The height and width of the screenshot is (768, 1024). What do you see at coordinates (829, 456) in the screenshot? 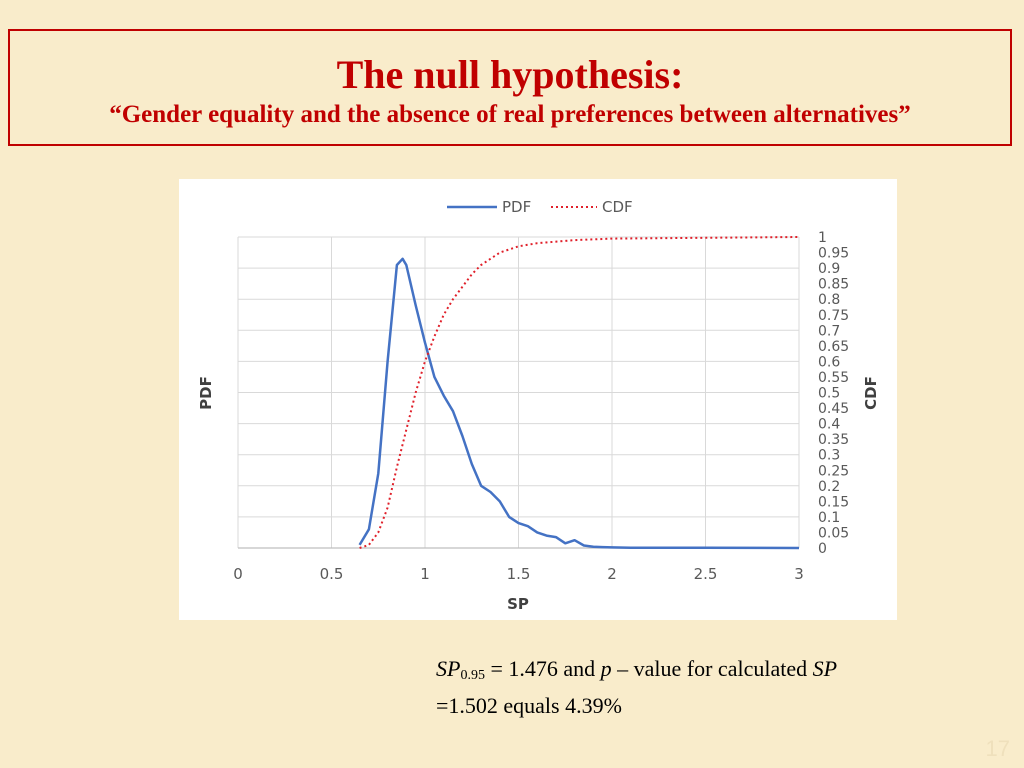
I see `y-tick-label: 0.3` at bounding box center [829, 456].